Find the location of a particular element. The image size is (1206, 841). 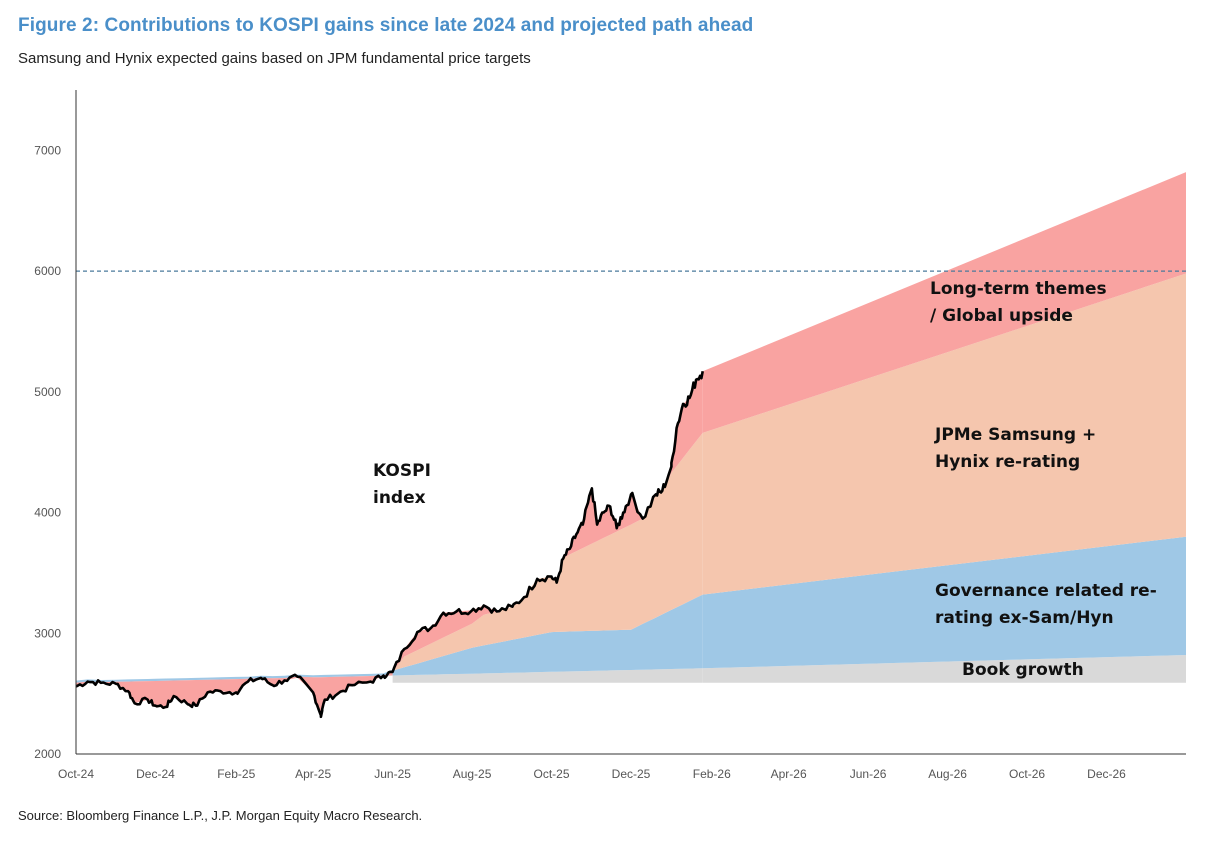

governance-area is located at coordinates (944, 602).